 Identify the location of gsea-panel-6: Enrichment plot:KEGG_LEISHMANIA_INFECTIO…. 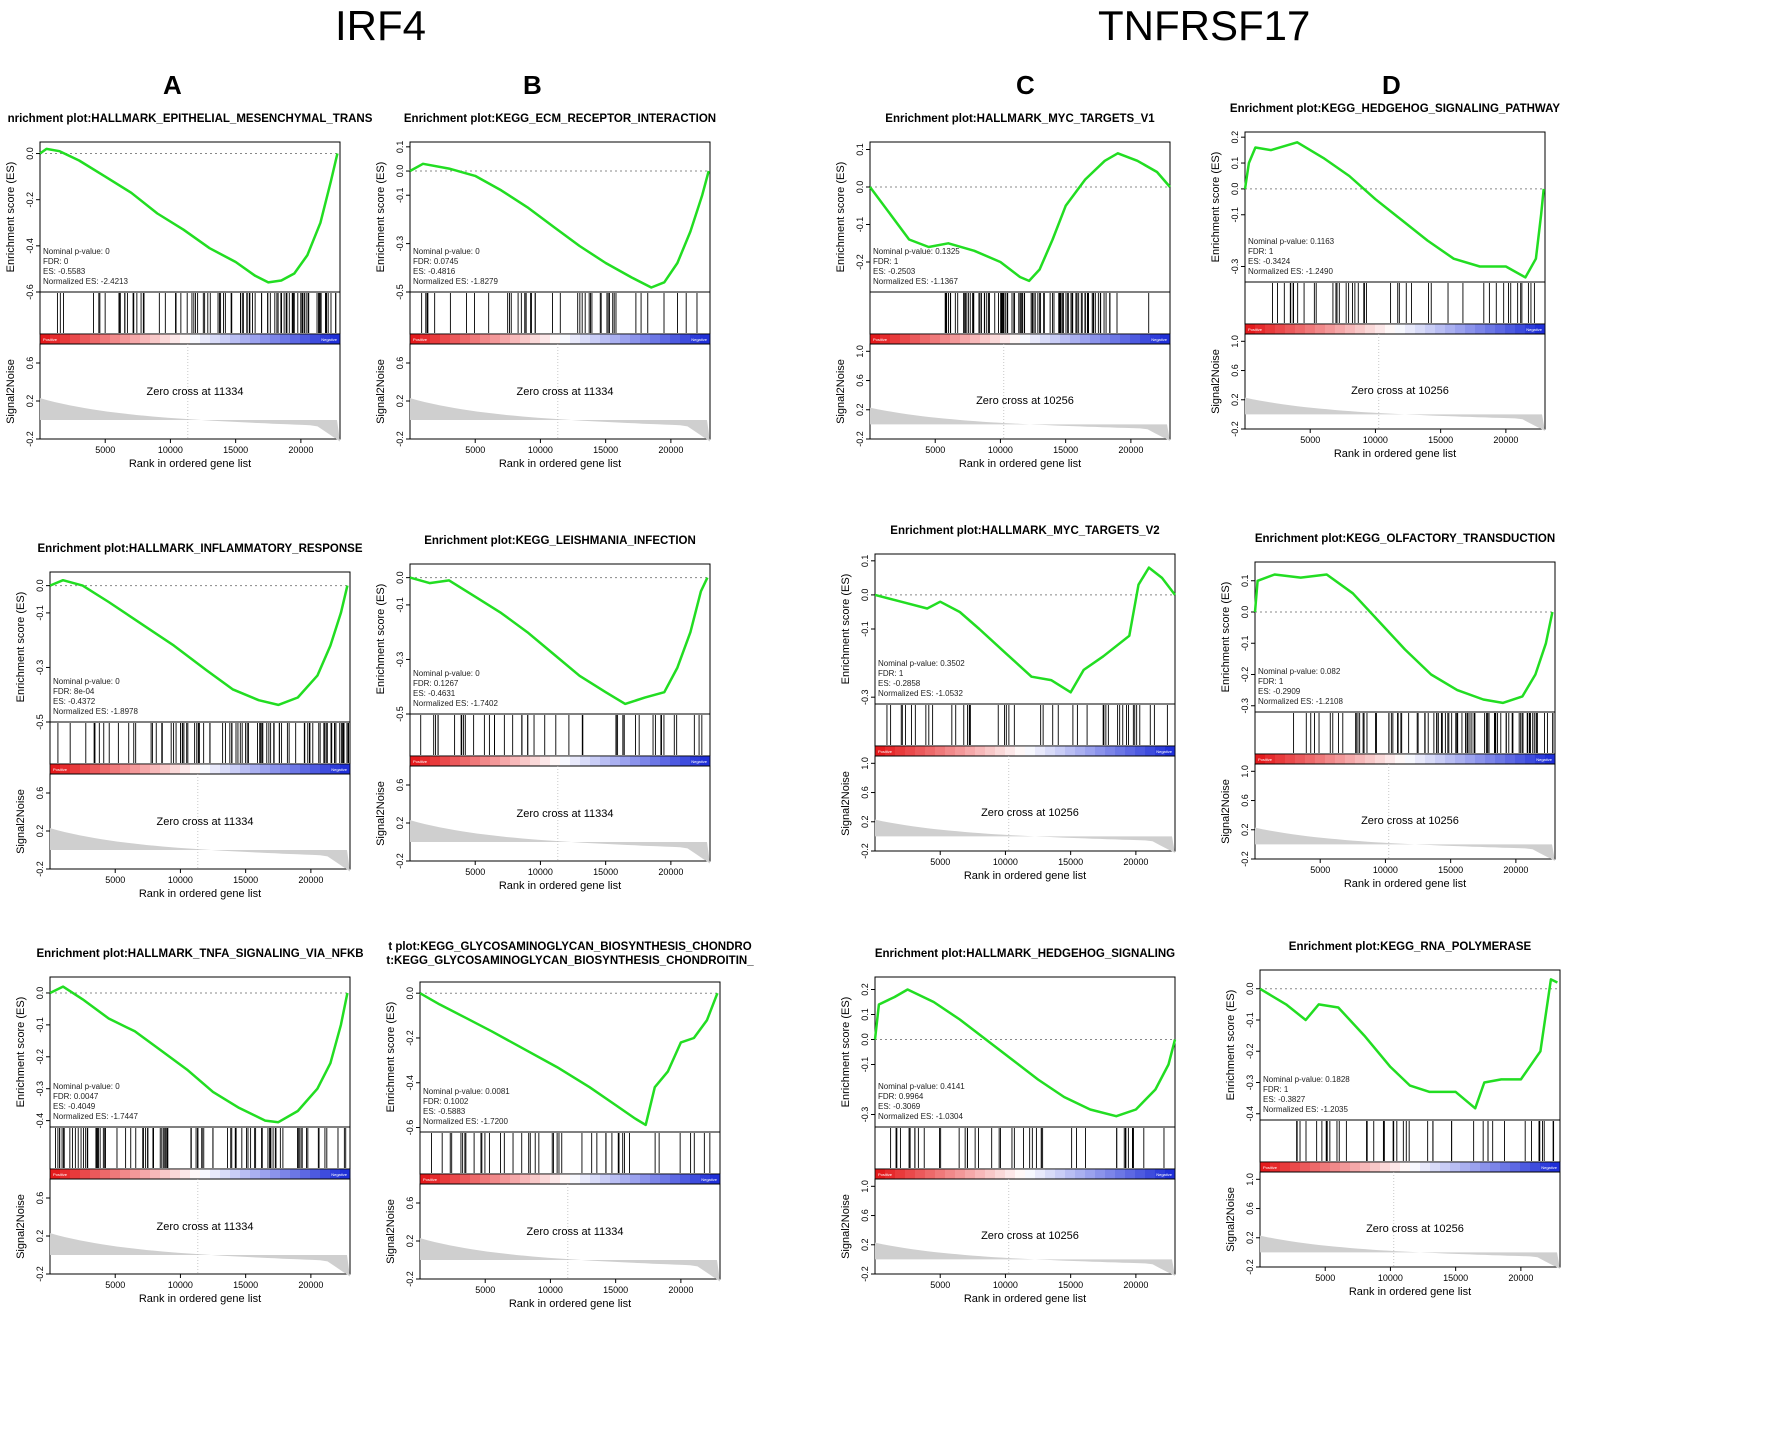
(560, 707).